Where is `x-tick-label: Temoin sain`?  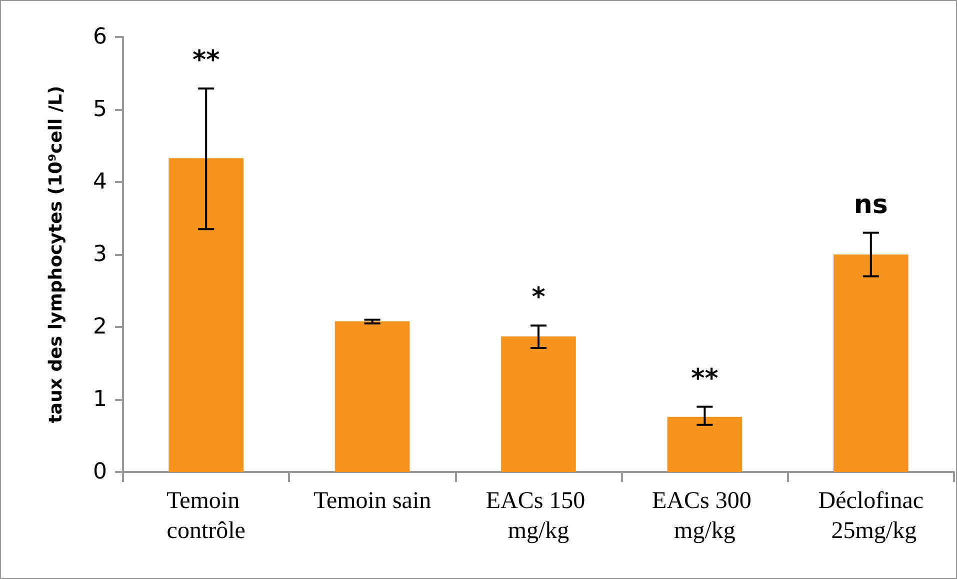
x-tick-label: Temoin sain is located at coordinates (372, 501).